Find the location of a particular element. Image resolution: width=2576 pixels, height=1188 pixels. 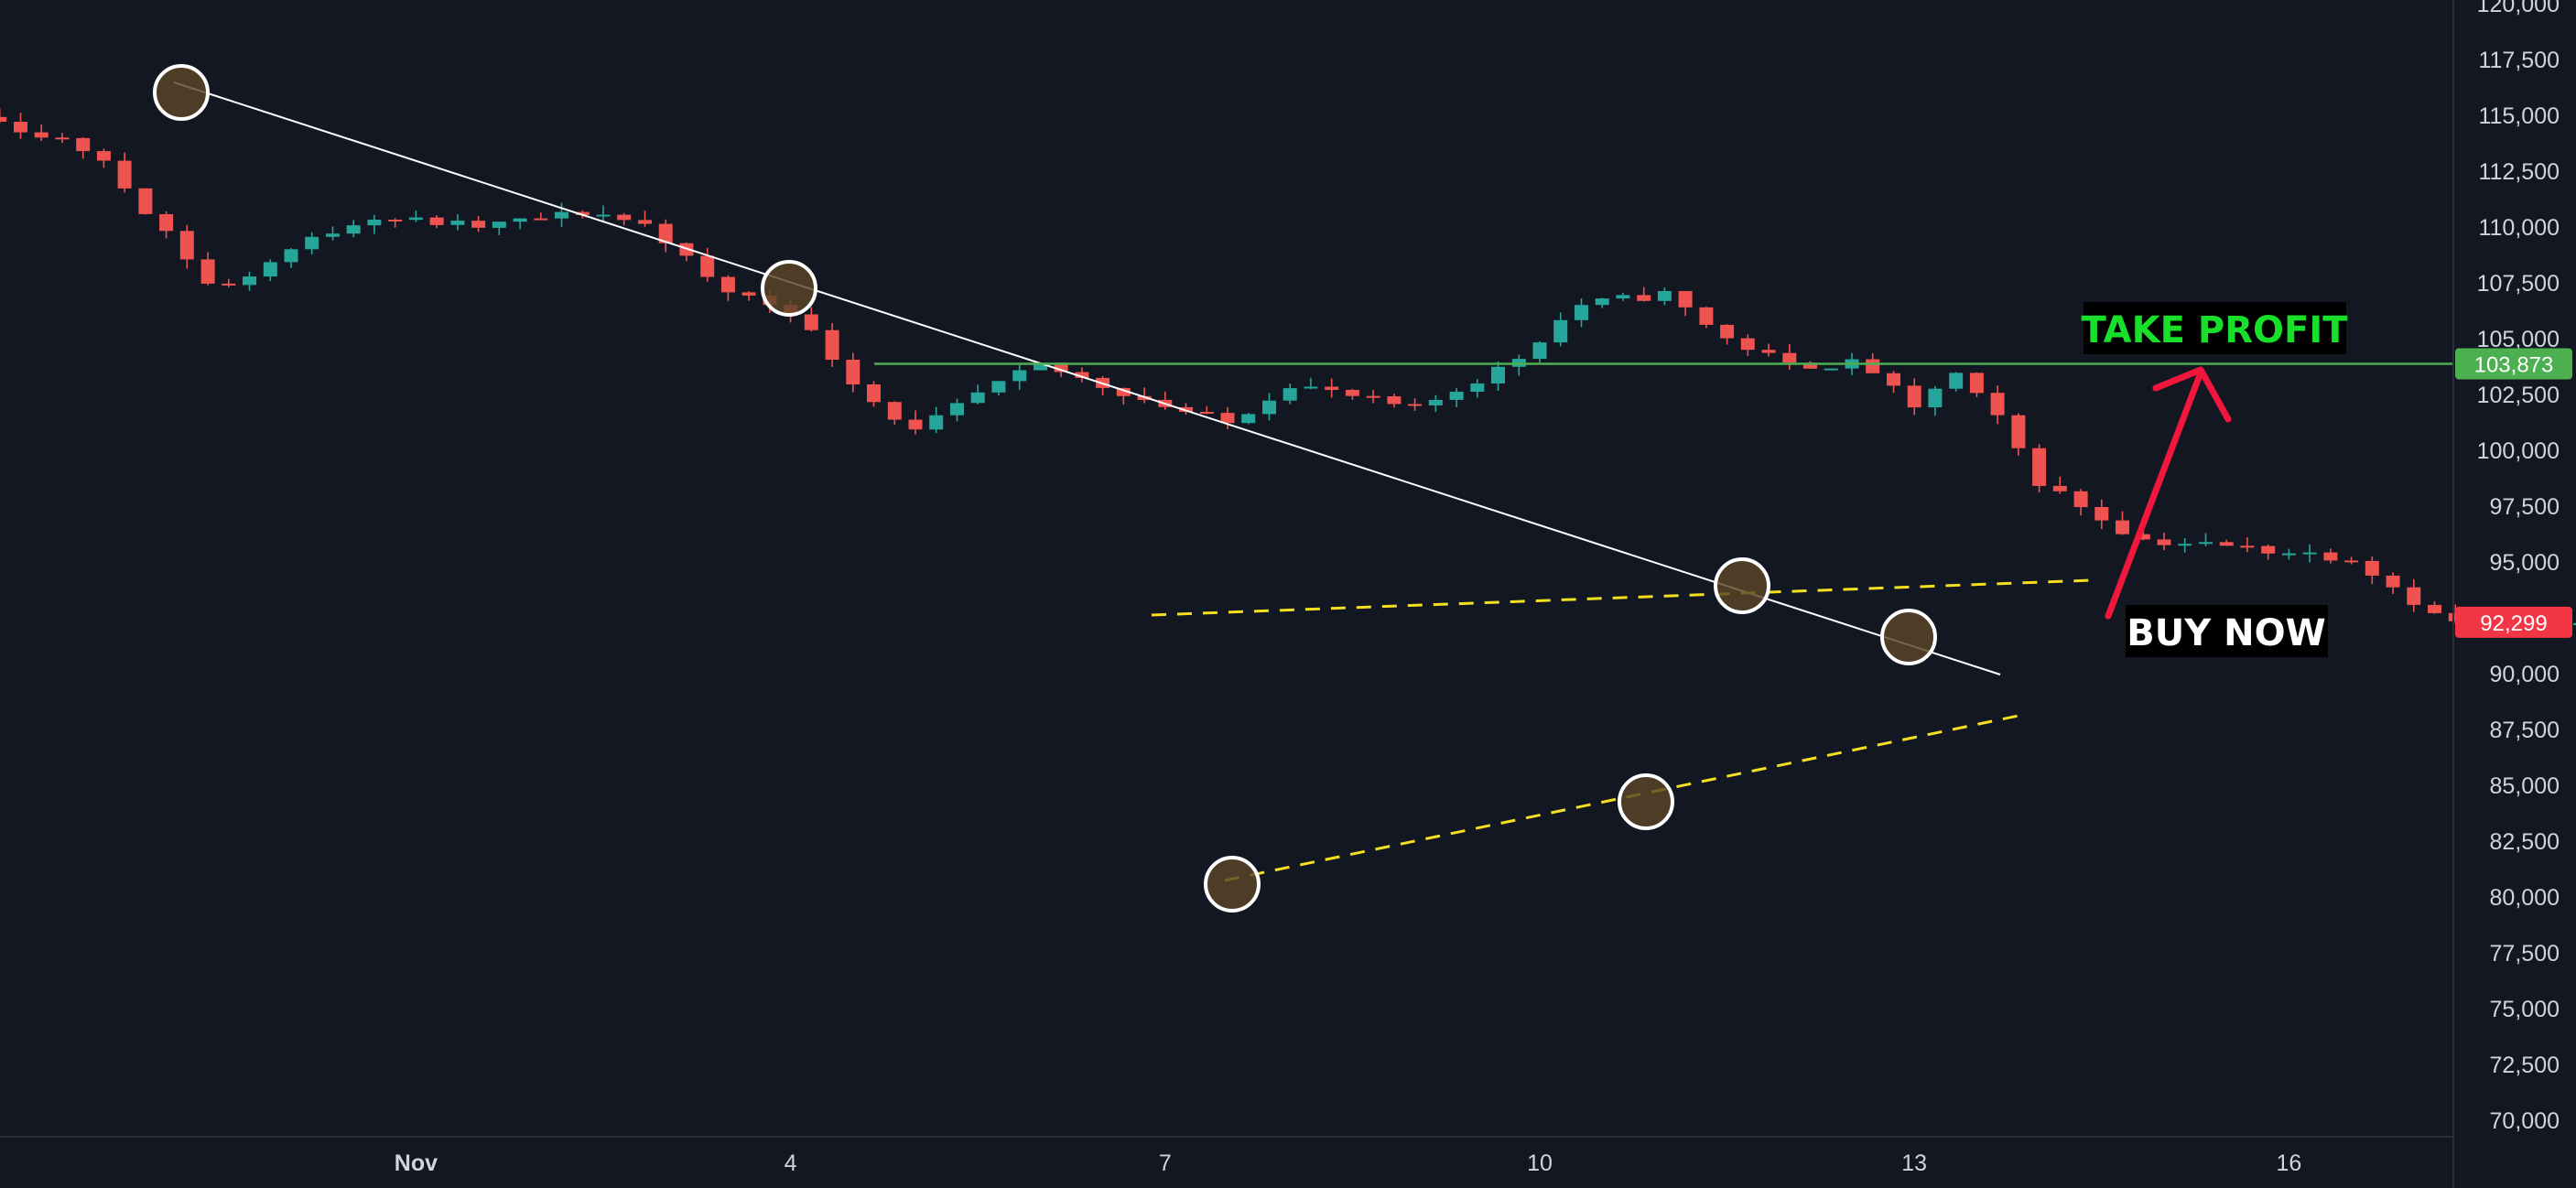

y-tick-label: 100,000 is located at coordinates (2518, 451).